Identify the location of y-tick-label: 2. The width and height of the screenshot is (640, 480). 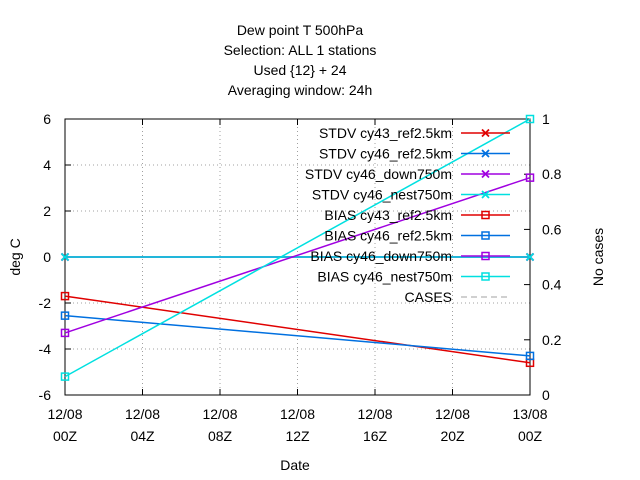
(47, 211).